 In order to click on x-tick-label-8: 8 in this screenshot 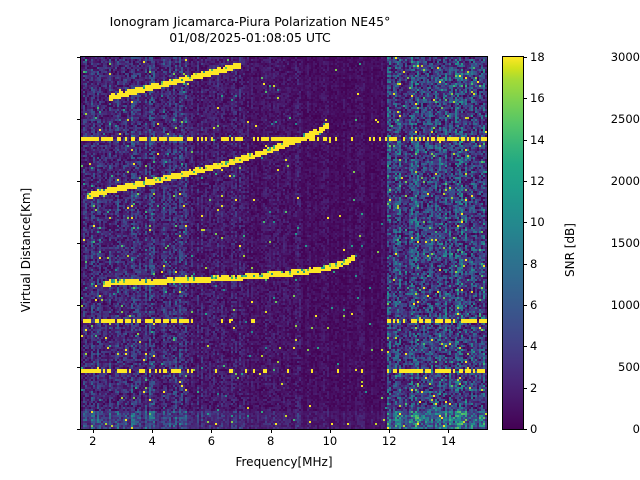, I will do `click(270, 441)`.